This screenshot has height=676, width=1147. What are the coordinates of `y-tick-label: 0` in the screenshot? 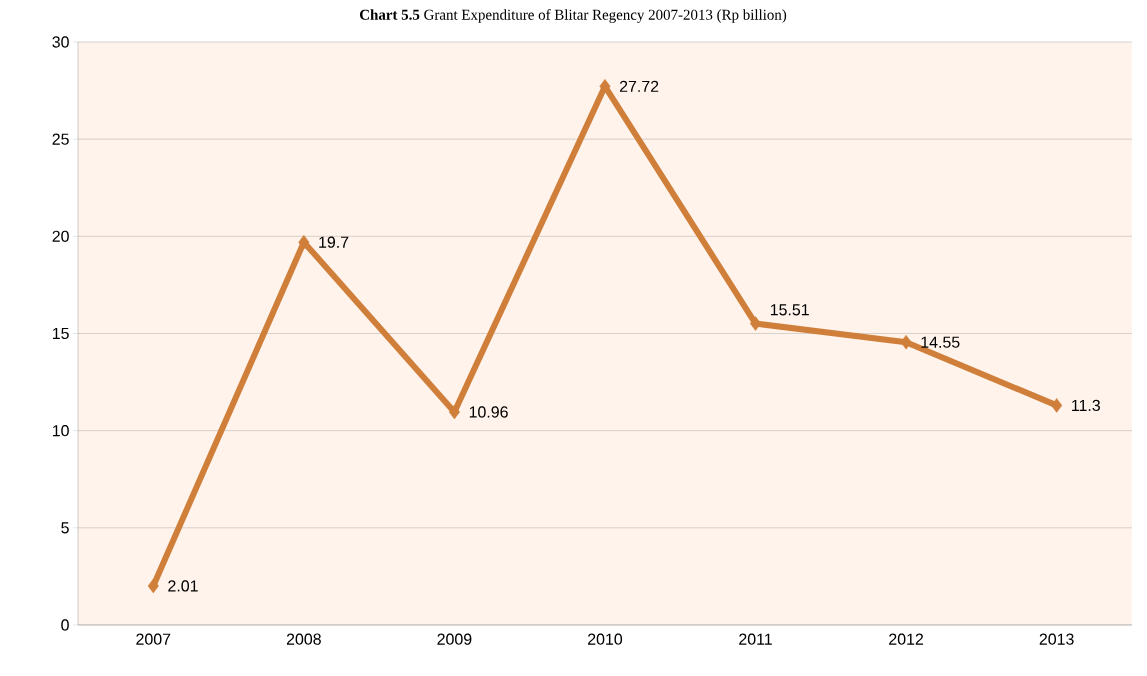 It's located at (65, 625).